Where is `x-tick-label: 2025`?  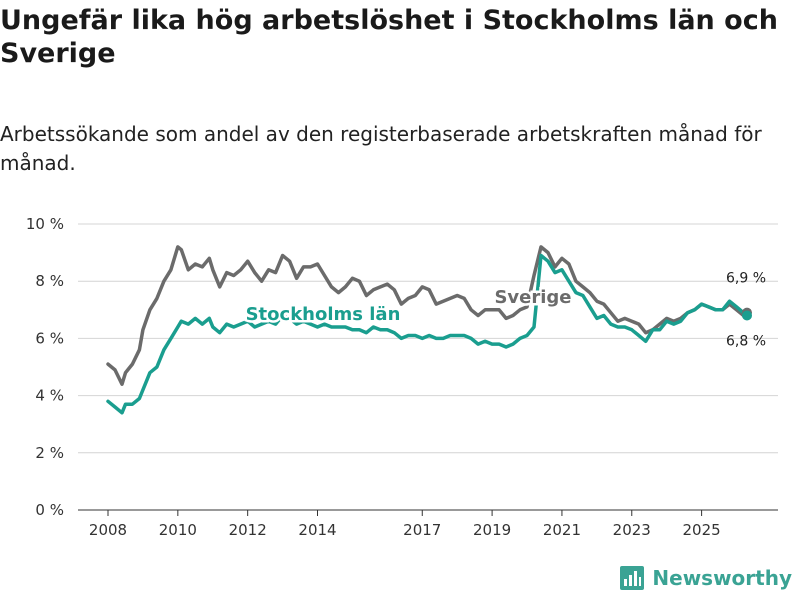 x-tick-label: 2025 is located at coordinates (702, 530).